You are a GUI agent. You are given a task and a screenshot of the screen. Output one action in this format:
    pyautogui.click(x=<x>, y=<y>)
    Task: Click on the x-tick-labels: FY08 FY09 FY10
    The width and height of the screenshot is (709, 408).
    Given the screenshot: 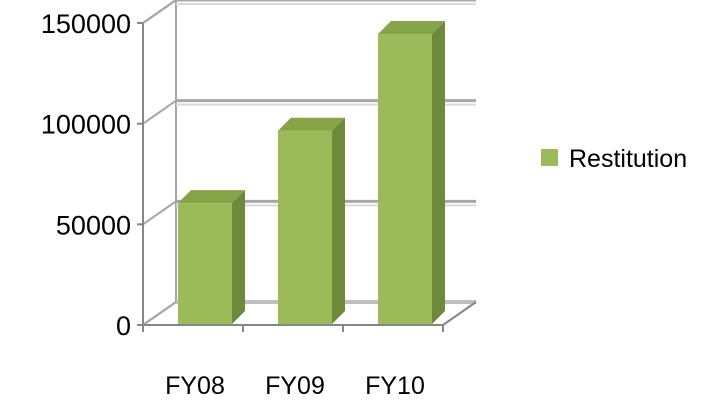 What is the action you would take?
    pyautogui.click(x=295, y=386)
    